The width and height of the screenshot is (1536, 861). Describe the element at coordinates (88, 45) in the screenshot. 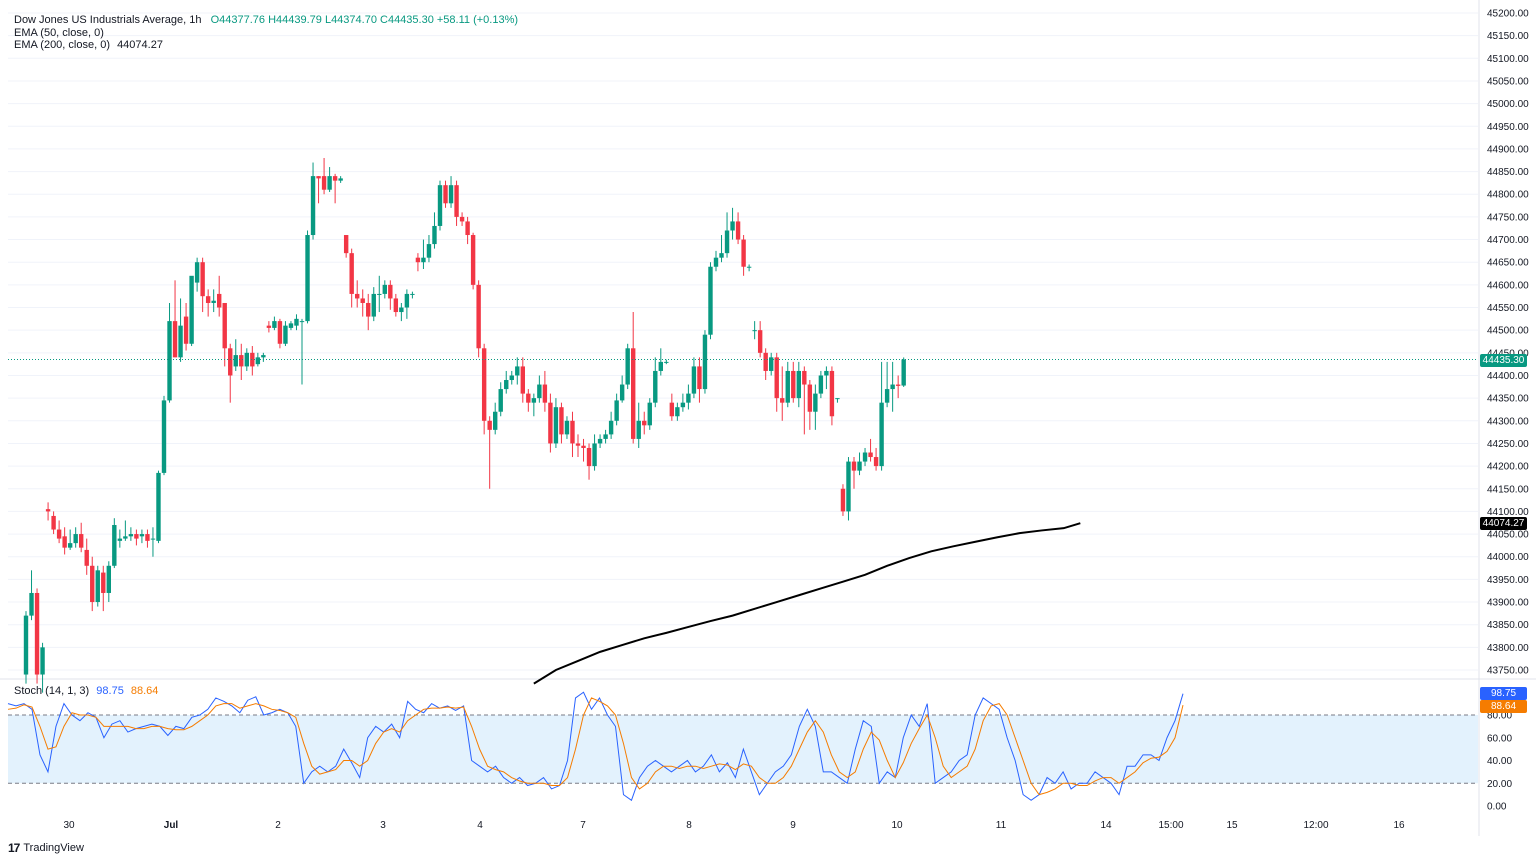

I see `ema200-legend: EMA (200, close, 0) 44074.27` at that location.